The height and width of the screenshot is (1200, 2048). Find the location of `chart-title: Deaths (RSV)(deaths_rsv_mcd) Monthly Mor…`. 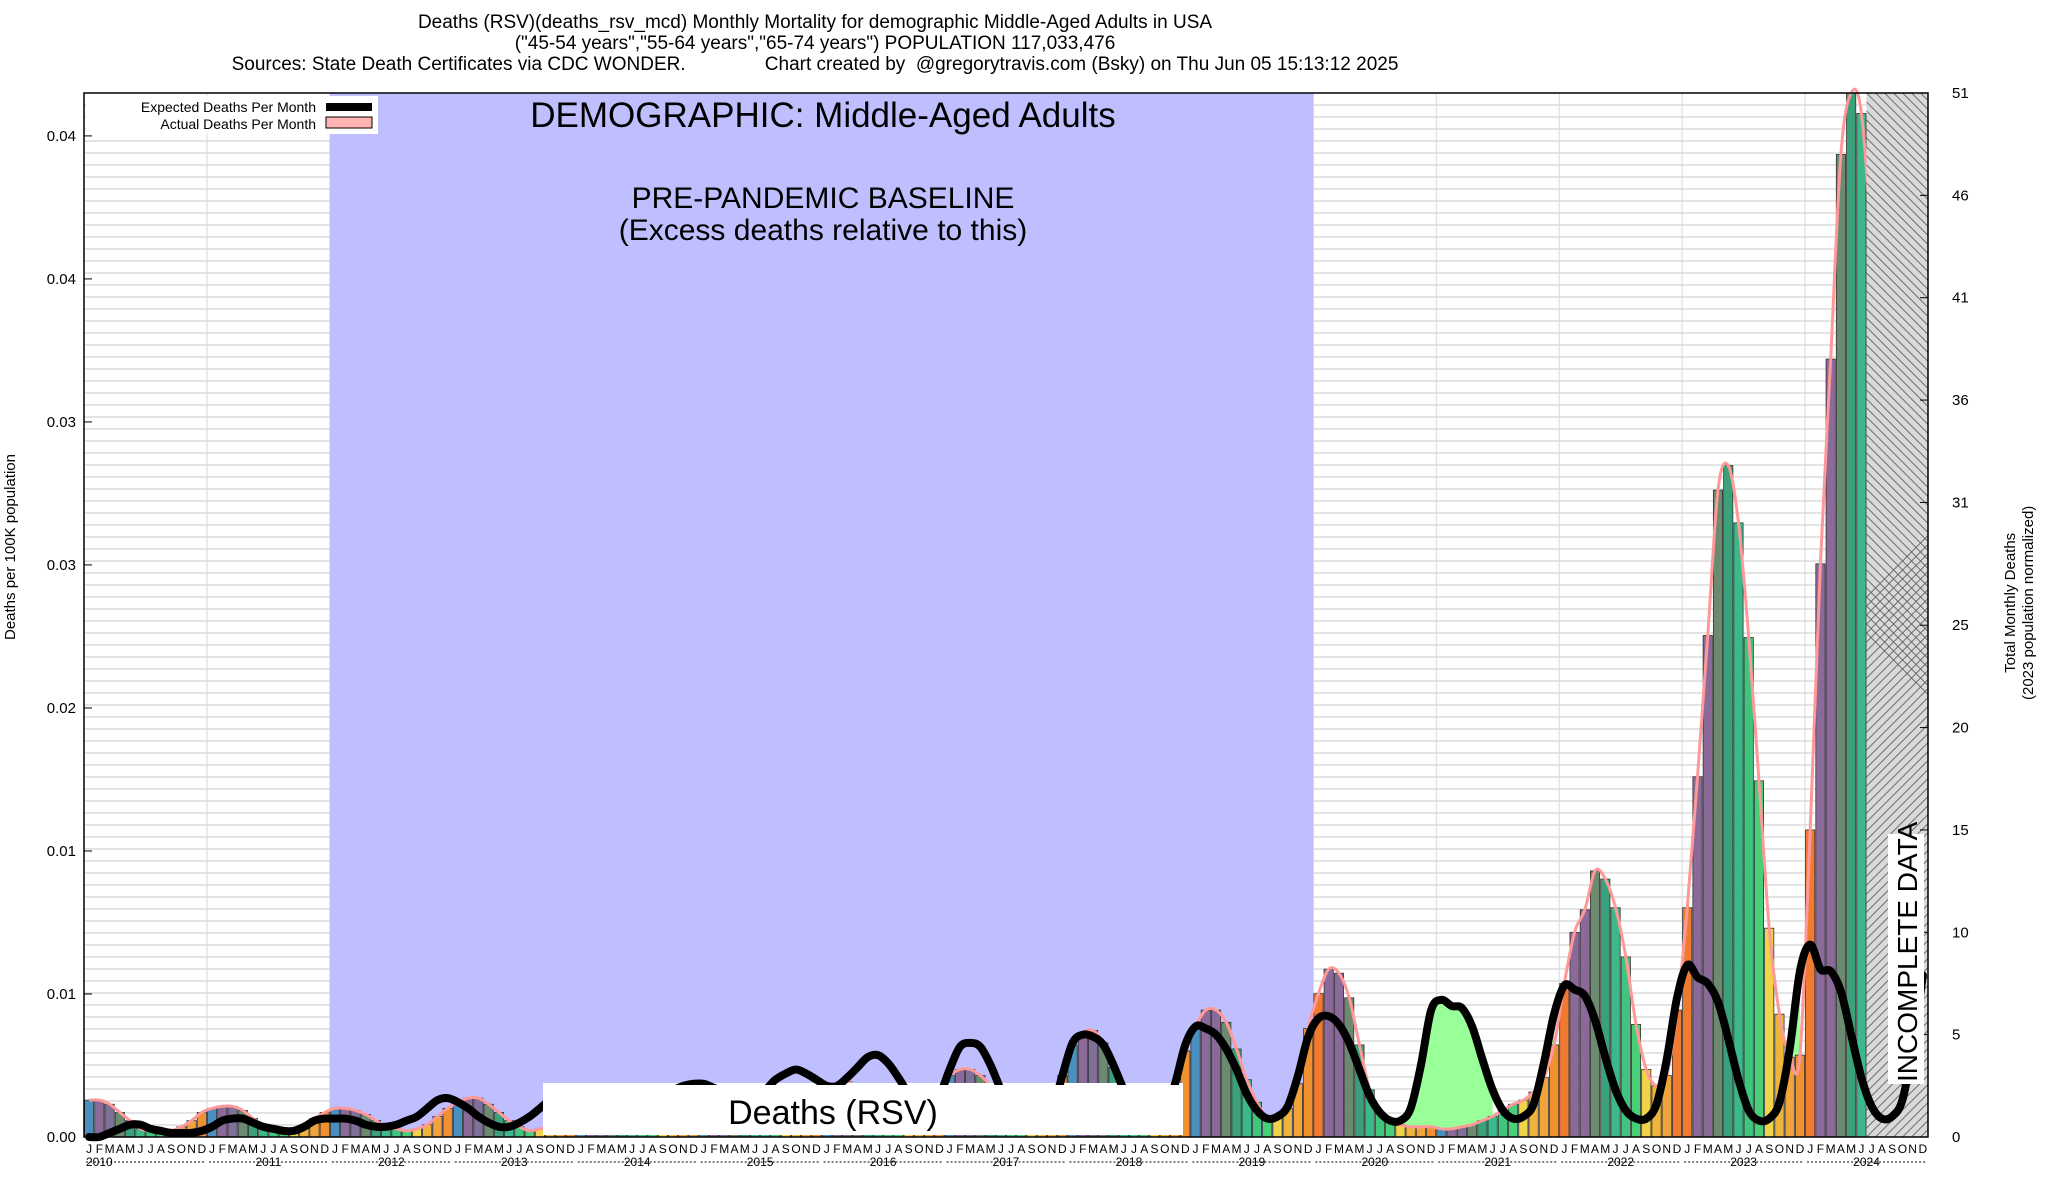

chart-title: Deaths (RSV)(deaths_rsv_mcd) Monthly Mor… is located at coordinates (815, 43).